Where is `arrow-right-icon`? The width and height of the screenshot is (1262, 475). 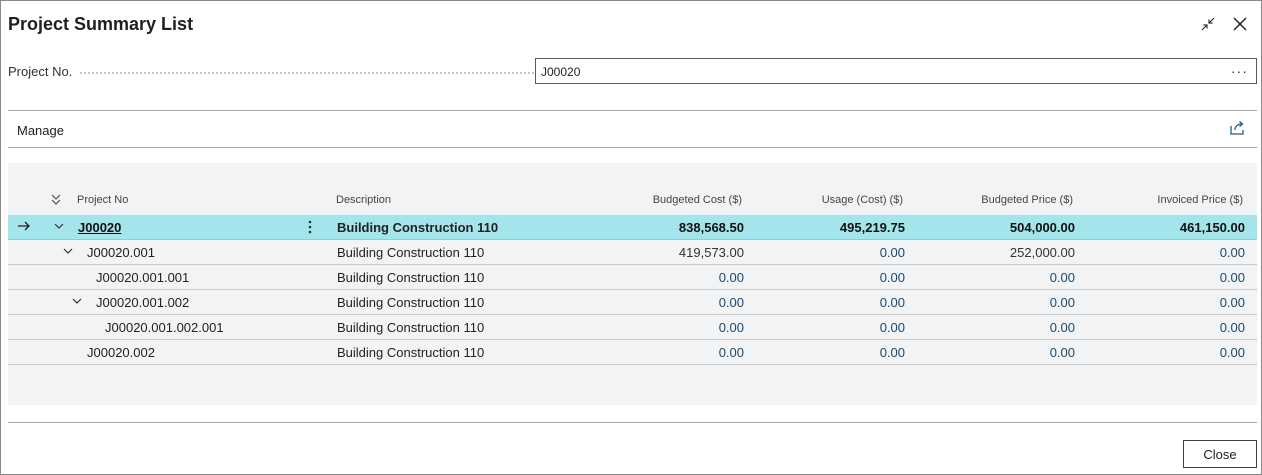
arrow-right-icon is located at coordinates (24, 227).